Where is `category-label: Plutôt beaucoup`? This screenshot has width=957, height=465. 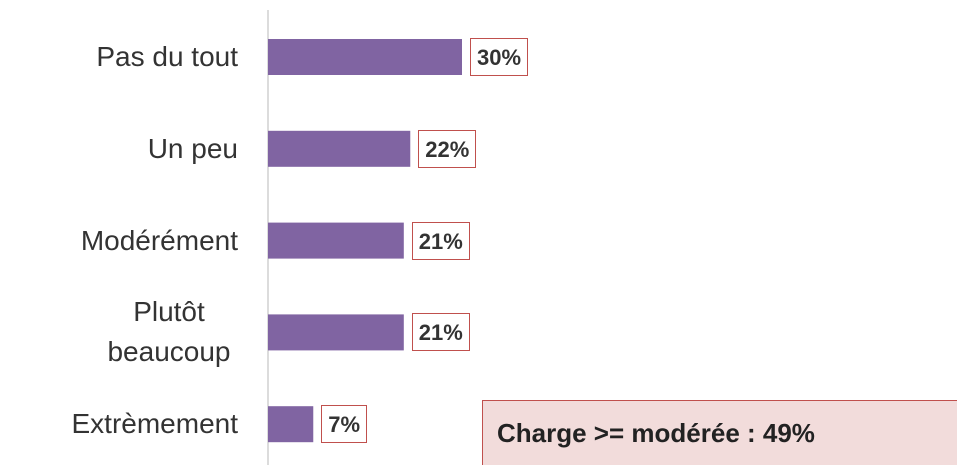
category-label: Plutôt beaucoup is located at coordinates (169, 332).